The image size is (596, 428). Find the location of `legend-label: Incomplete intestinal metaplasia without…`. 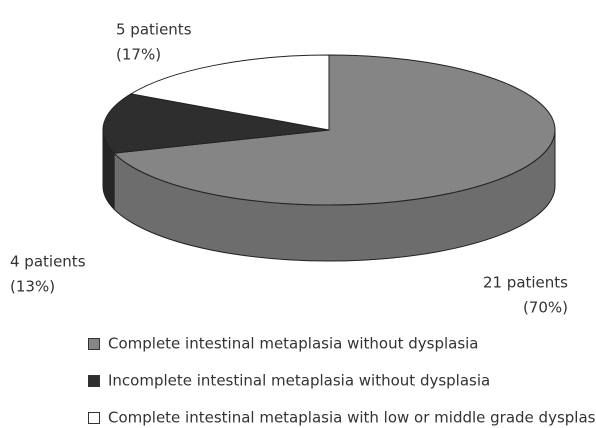

legend-label: Incomplete intestinal metaplasia without… is located at coordinates (299, 381).